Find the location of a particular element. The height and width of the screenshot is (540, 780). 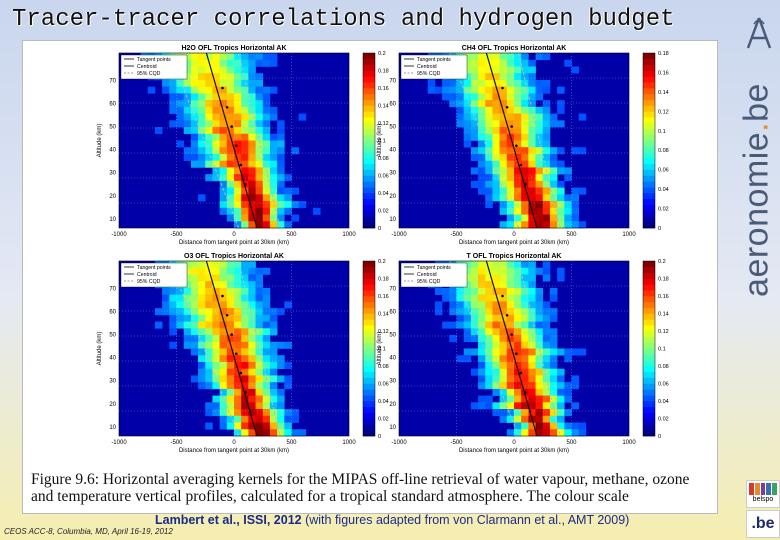

credit-authors: Lambert et al., ISSI, 2012 is located at coordinates (228, 520).